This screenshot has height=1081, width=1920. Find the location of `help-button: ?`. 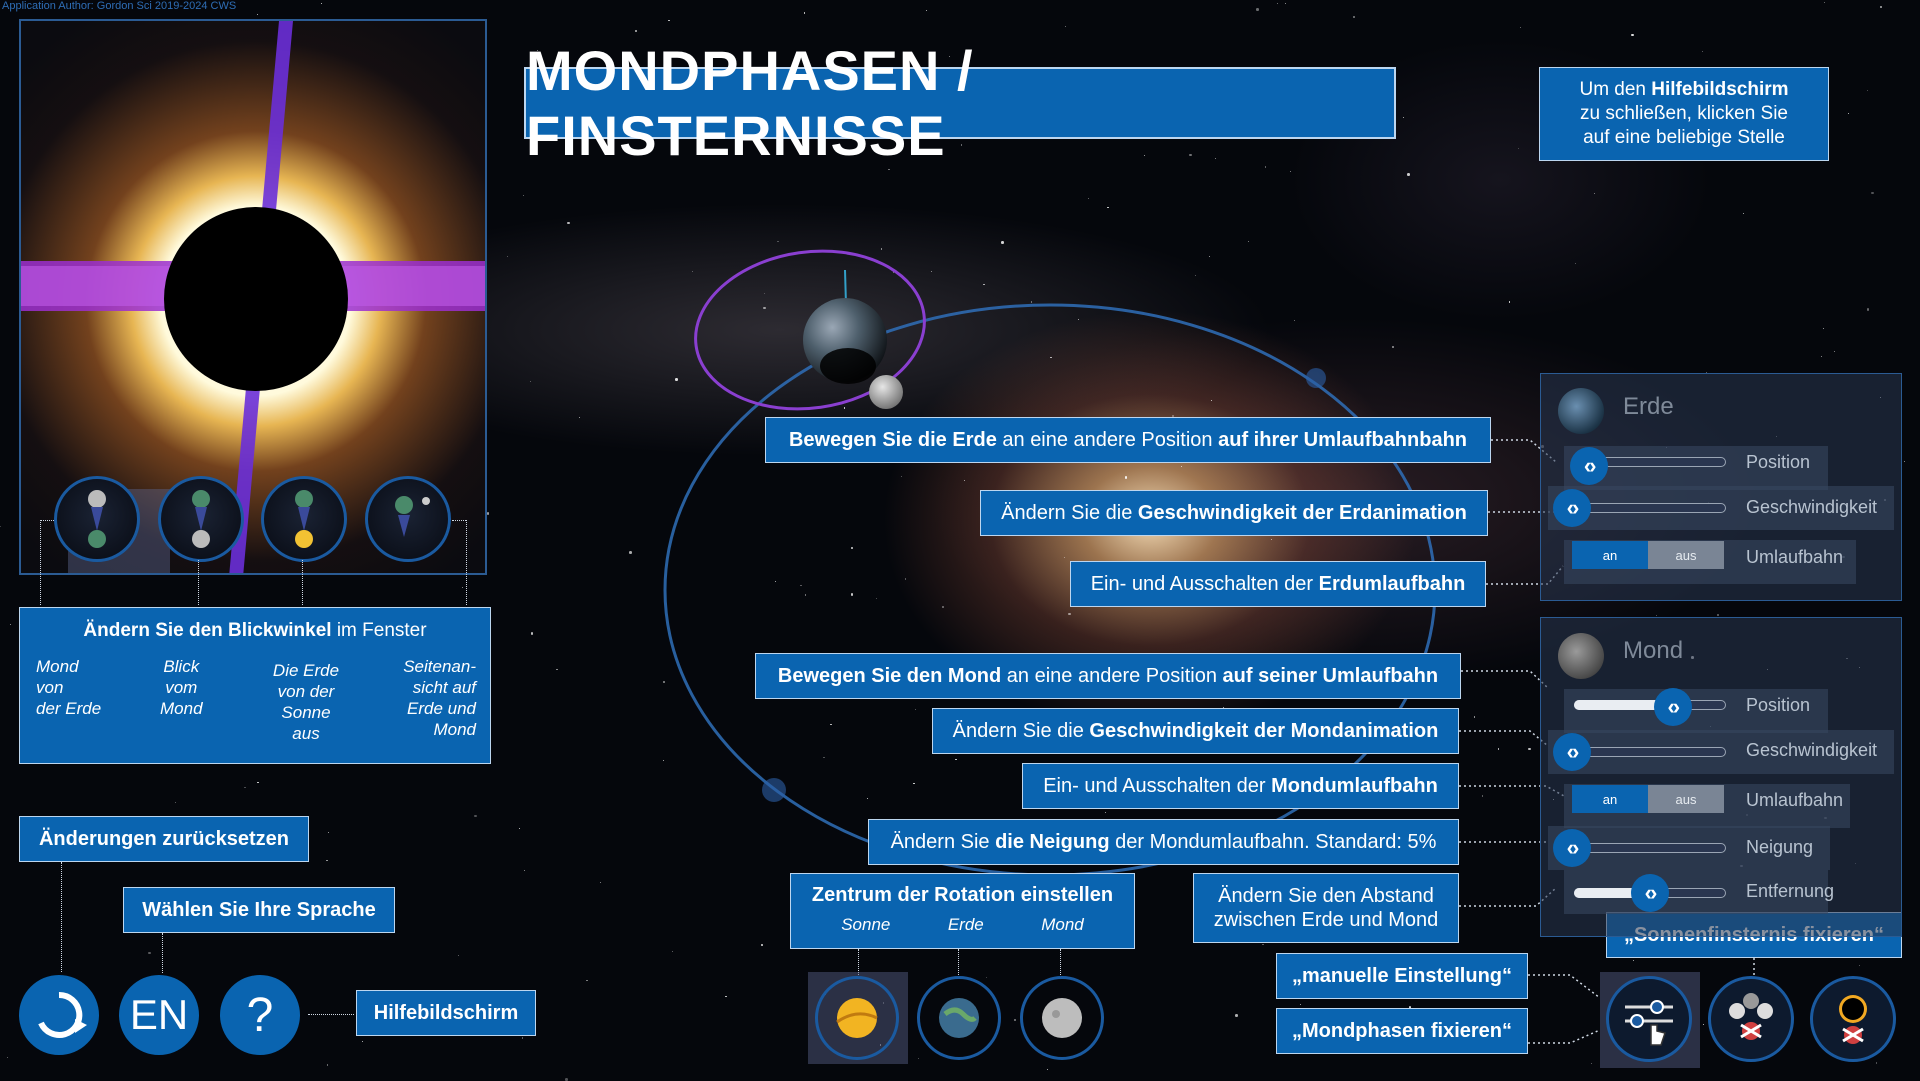

help-button: ? is located at coordinates (260, 1015).